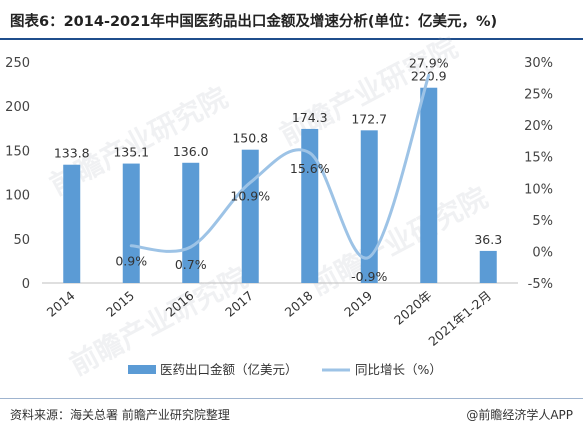  What do you see at coordinates (142, 369) in the screenshot?
I see `legend-bar-swatch` at bounding box center [142, 369].